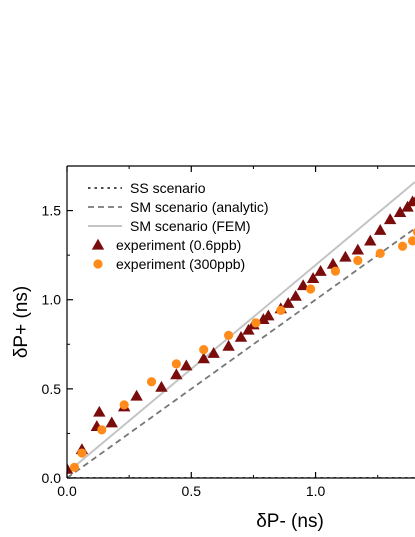 This screenshot has height=537, width=415. Describe the element at coordinates (52, 478) in the screenshot. I see `y-tick-label: 0.0` at that location.